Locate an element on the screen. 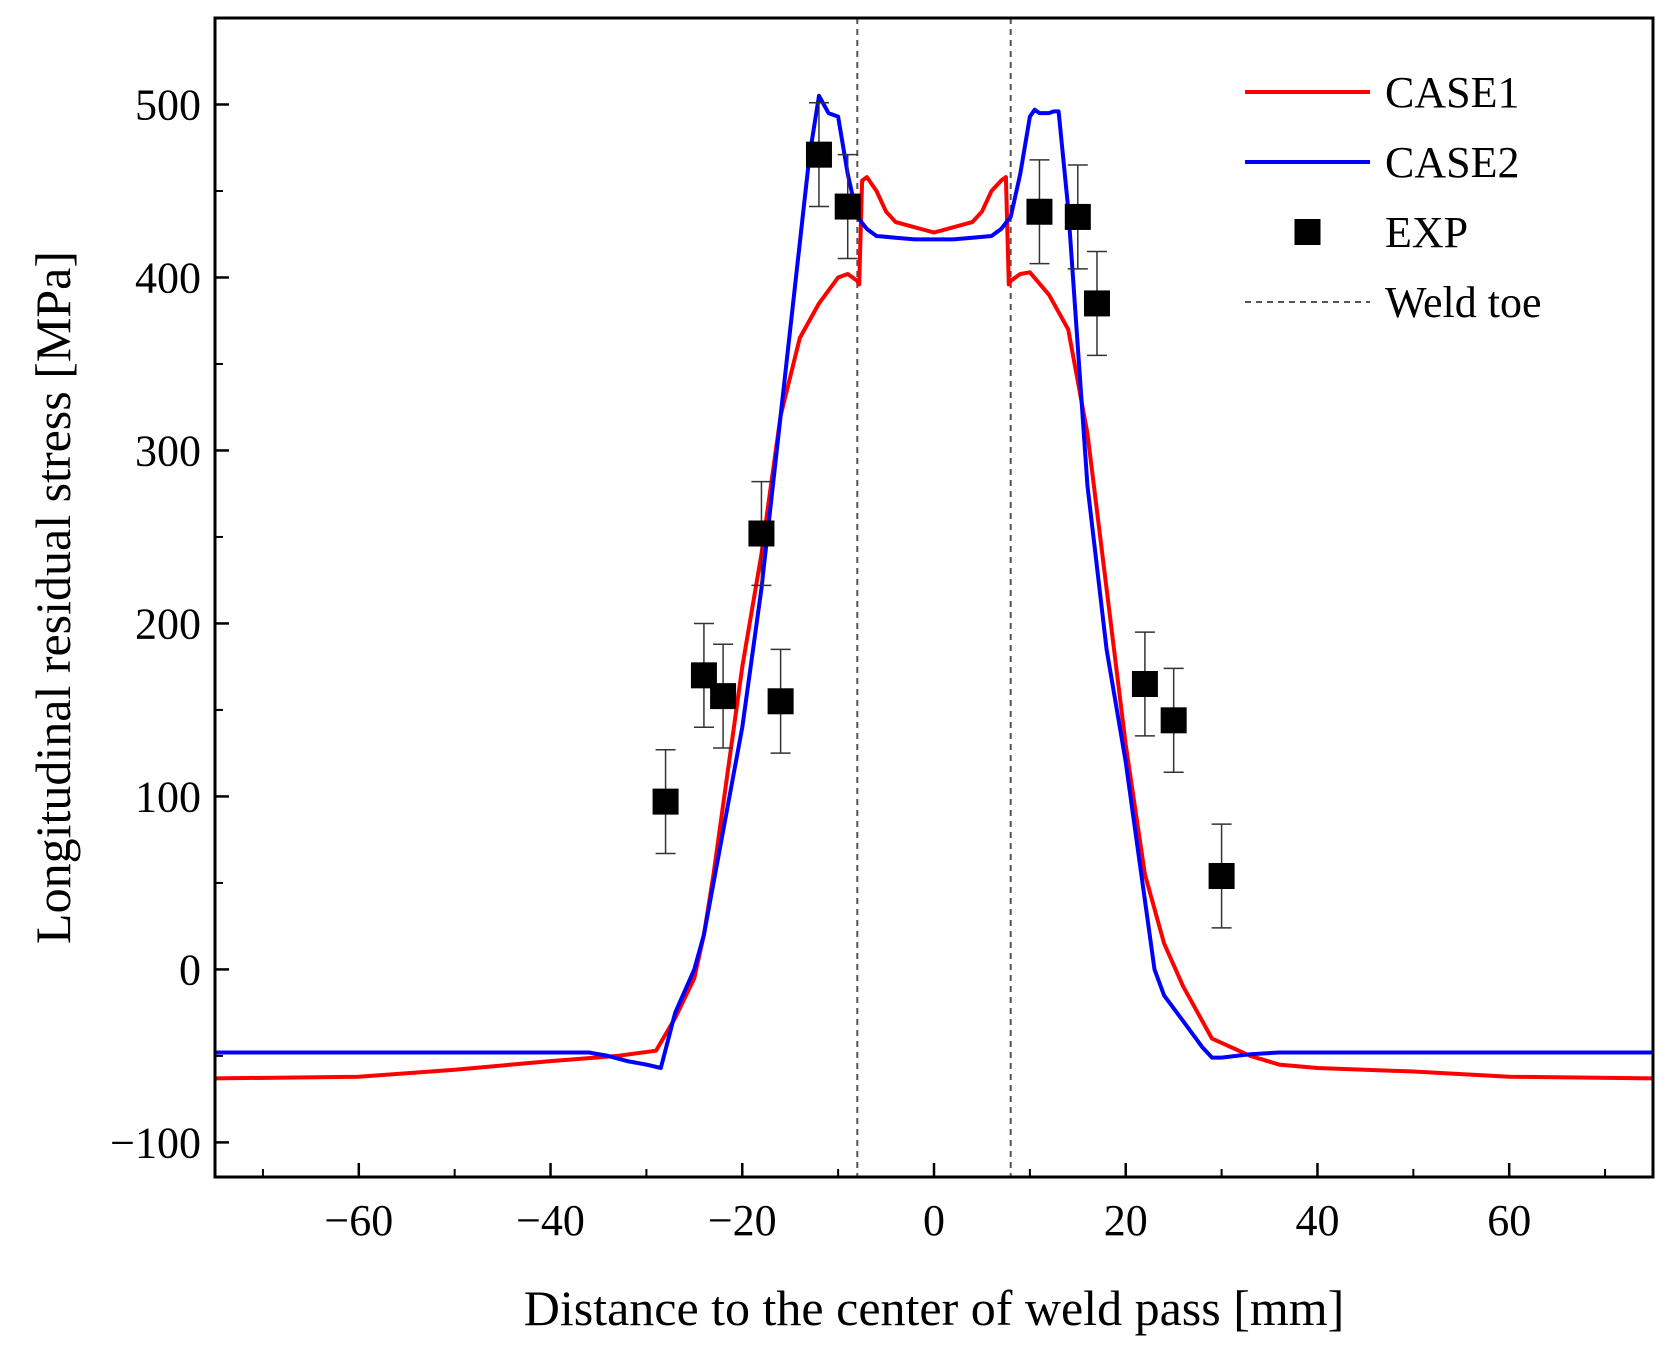 Image resolution: width=1667 pixels, height=1360 pixels. y-tick-label: 0 is located at coordinates (190, 969).